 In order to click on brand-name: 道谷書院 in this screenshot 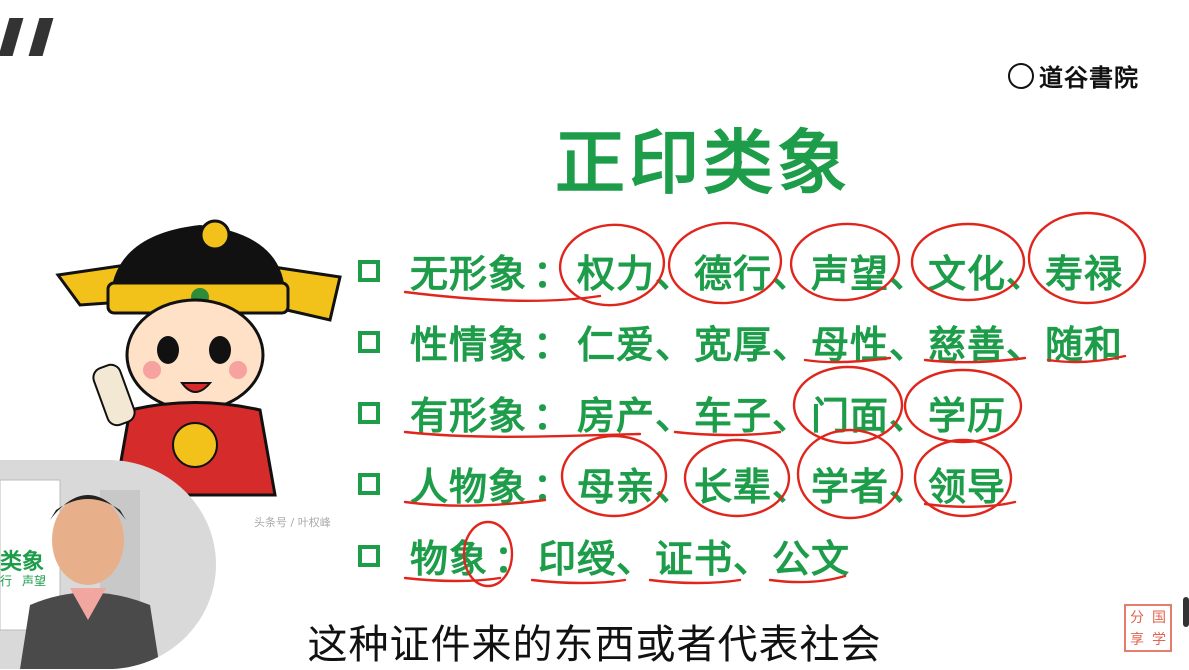, I will do `click(1089, 78)`.